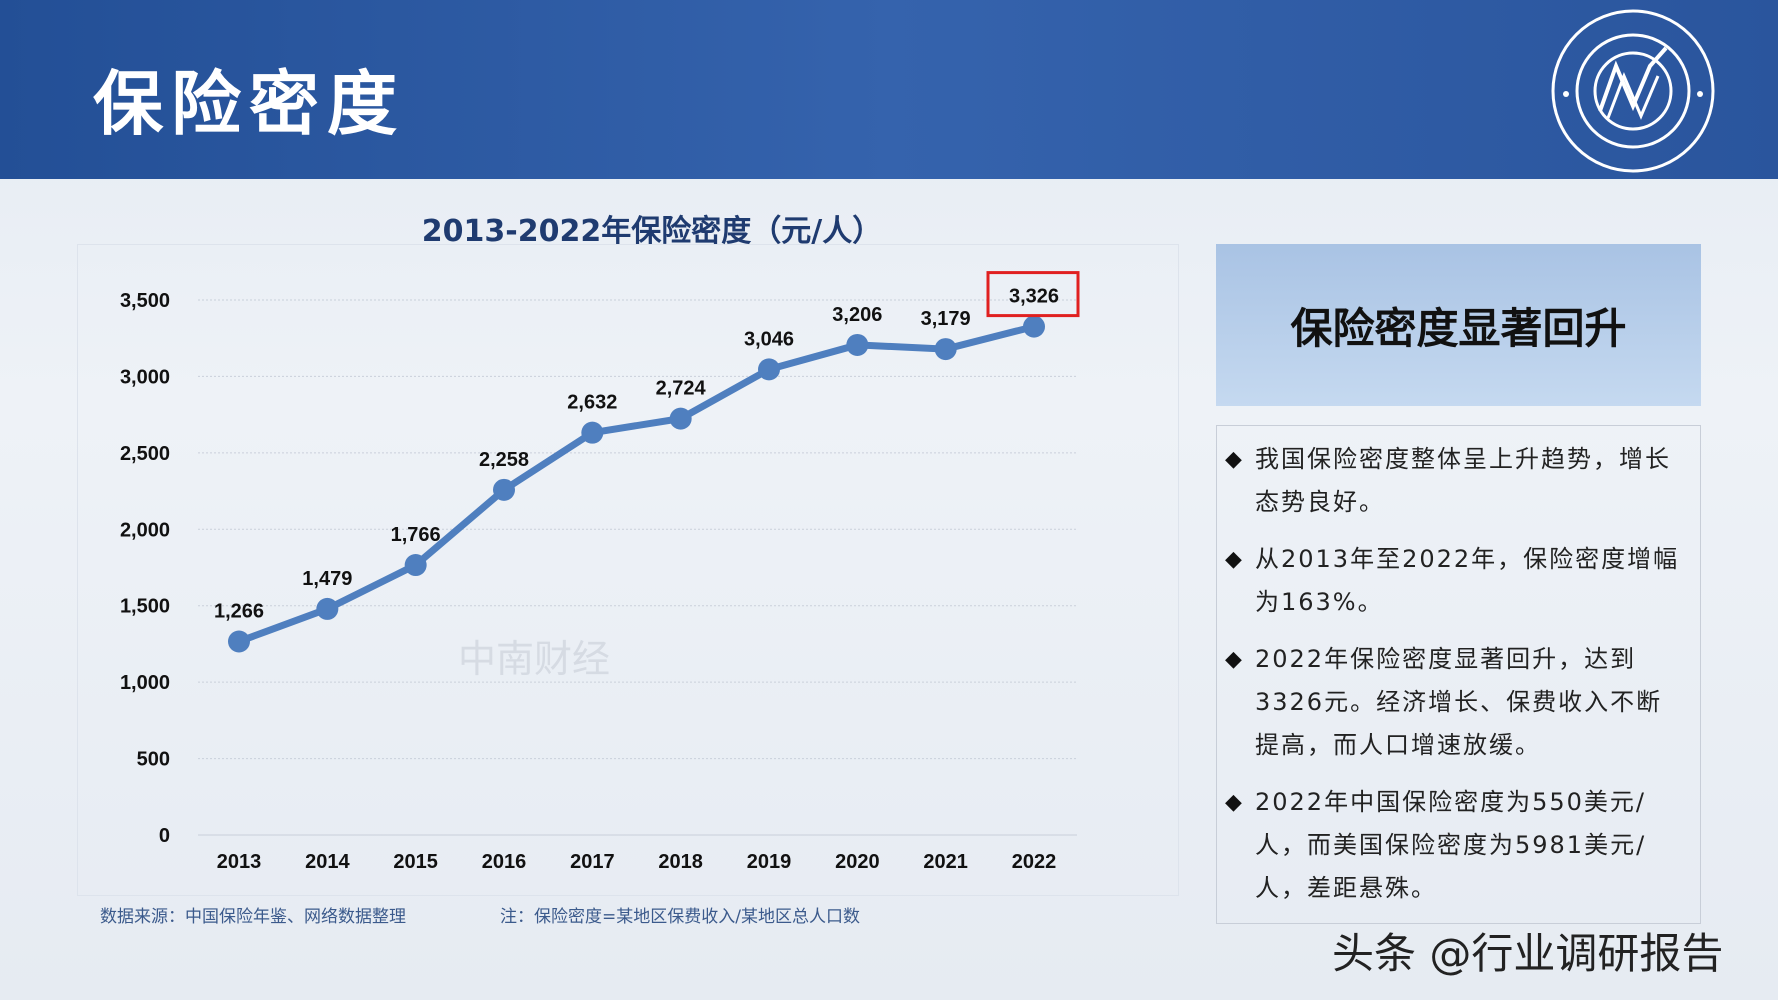 This screenshot has height=1000, width=1778. I want to click on data-label: 3,326, so click(1034, 297).